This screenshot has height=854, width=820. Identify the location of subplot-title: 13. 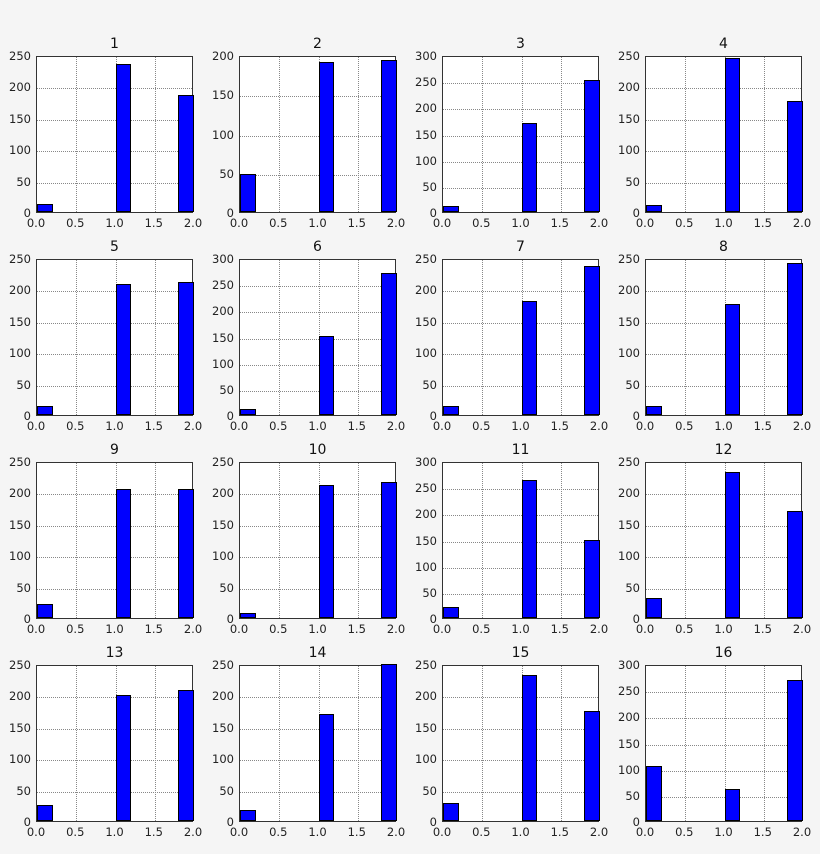
(114, 653).